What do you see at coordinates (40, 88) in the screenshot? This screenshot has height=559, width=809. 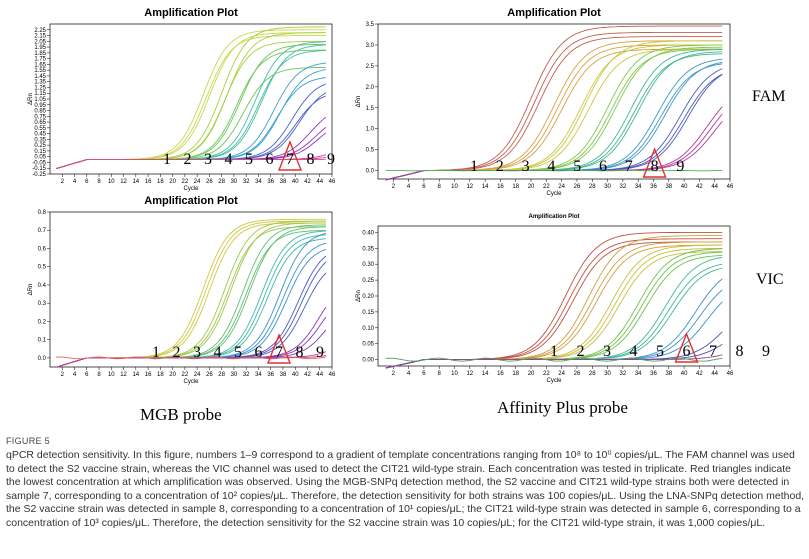 I see `y-tick-label: 1.25` at bounding box center [40, 88].